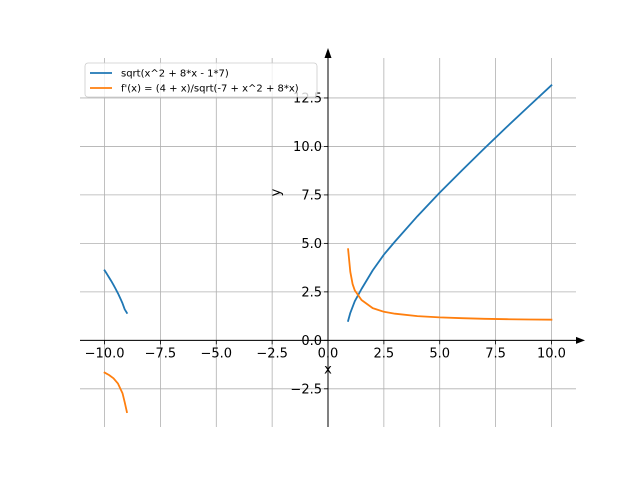 This screenshot has width=640, height=480. Describe the element at coordinates (328, 353) in the screenshot. I see `x-tick-label: 0.0` at that location.